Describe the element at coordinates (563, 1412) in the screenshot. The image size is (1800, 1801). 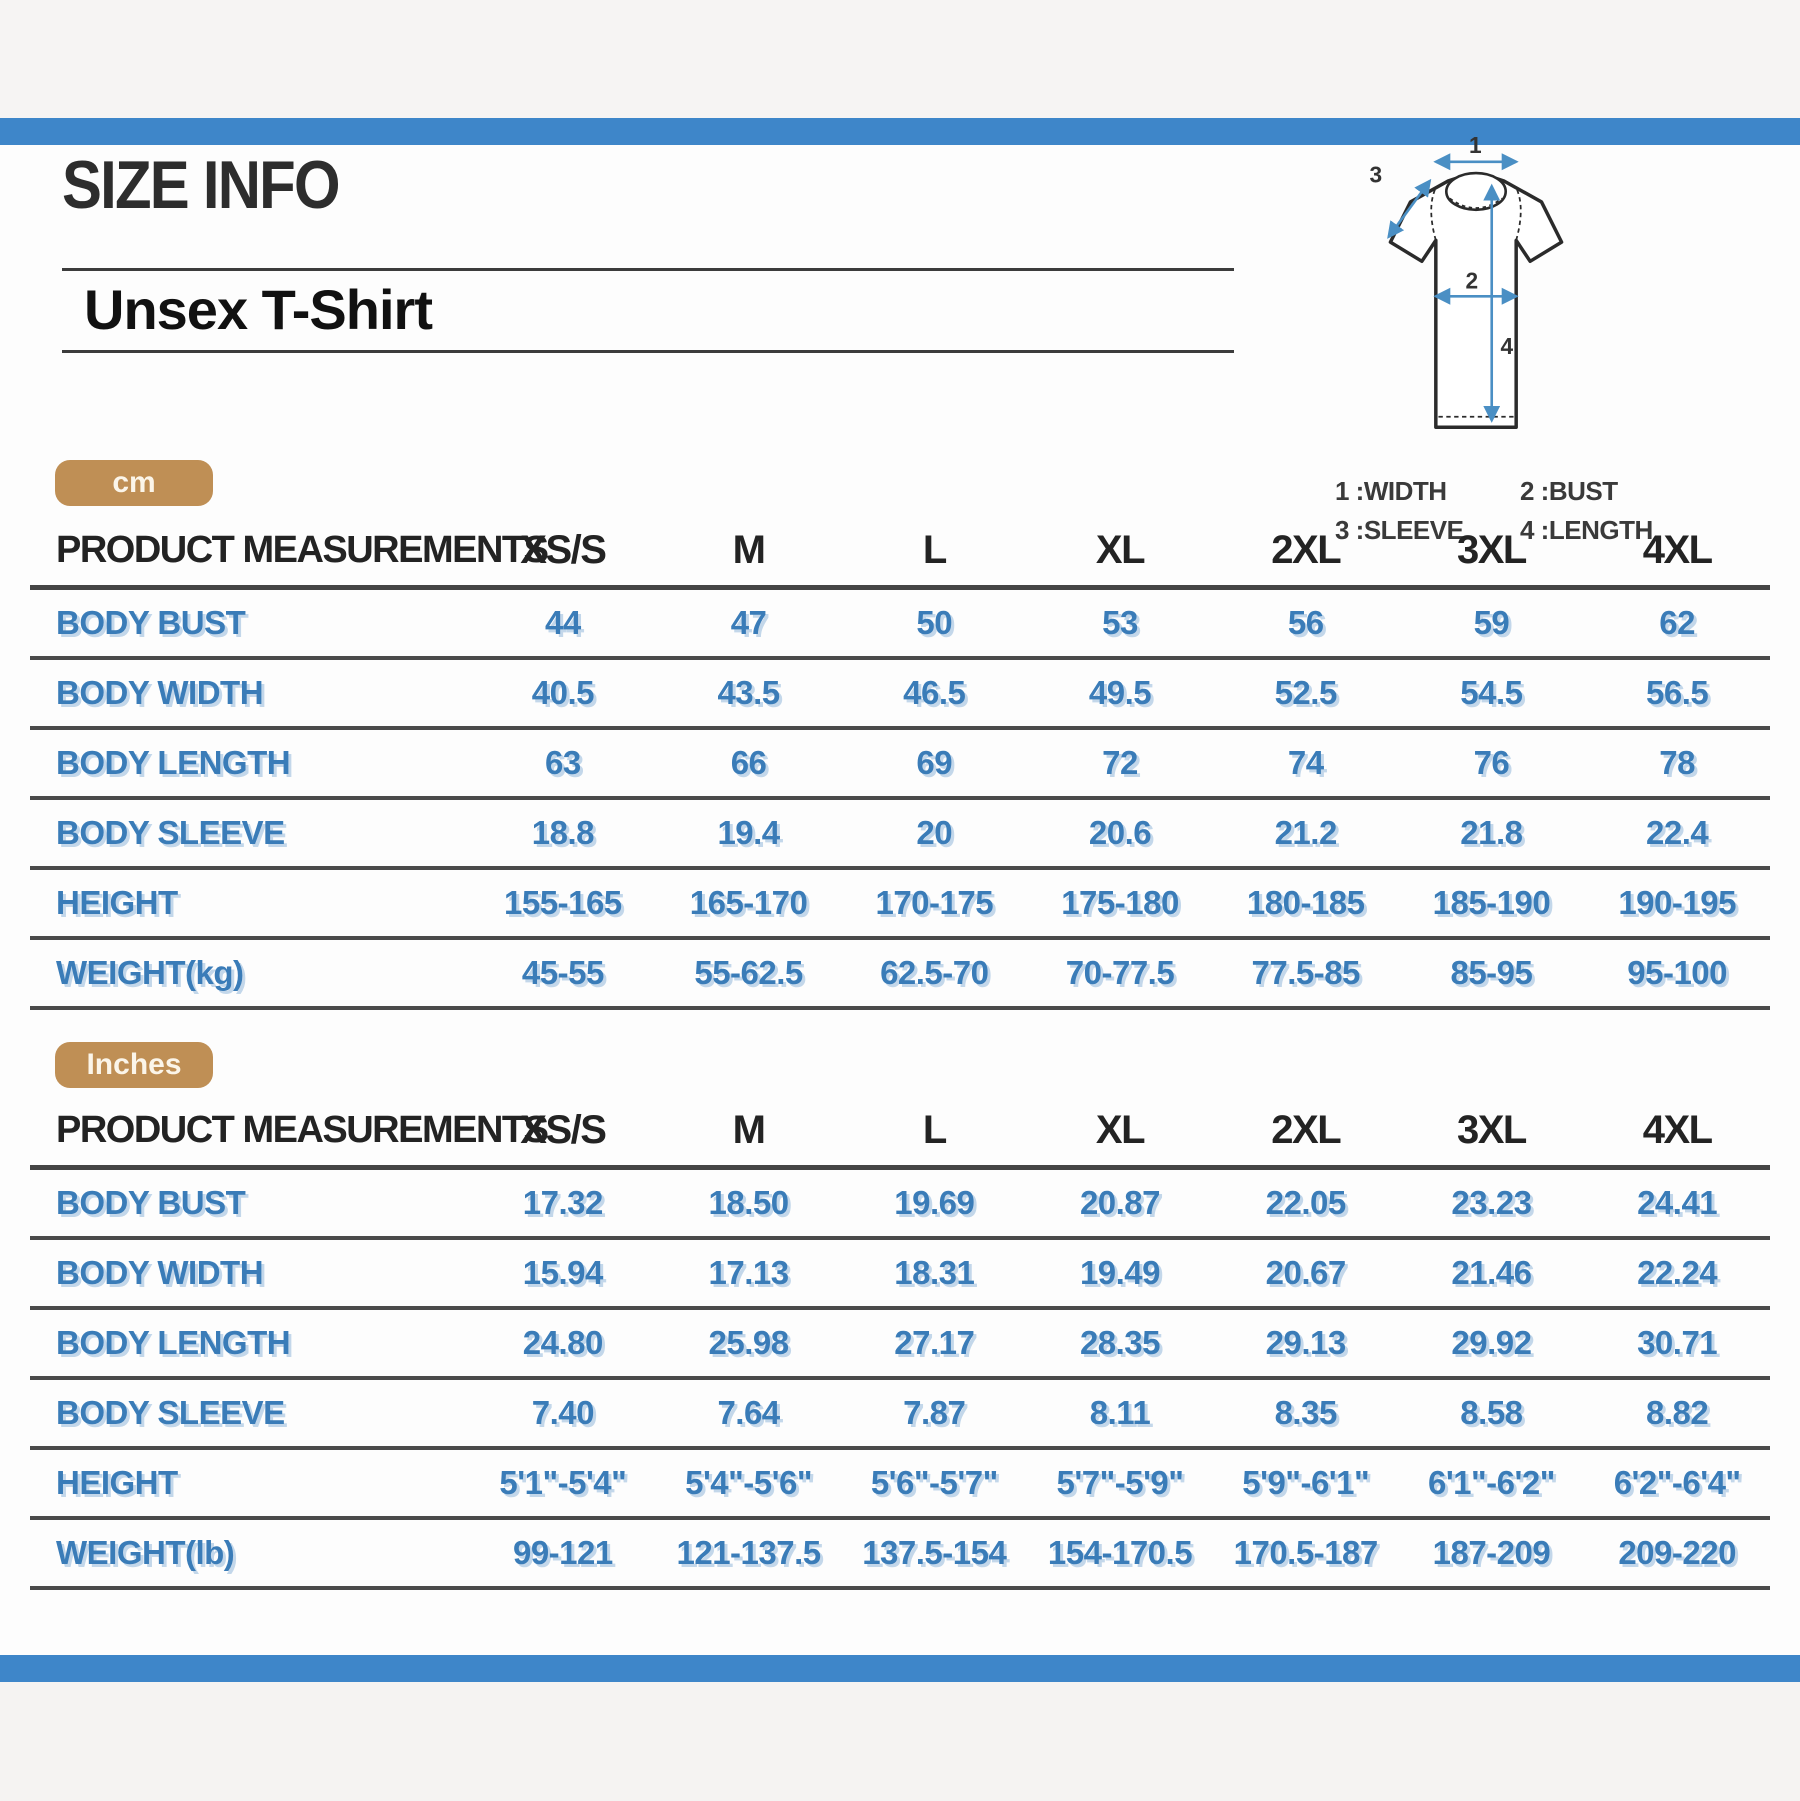
I see `measurement-value: 7.40` at that location.